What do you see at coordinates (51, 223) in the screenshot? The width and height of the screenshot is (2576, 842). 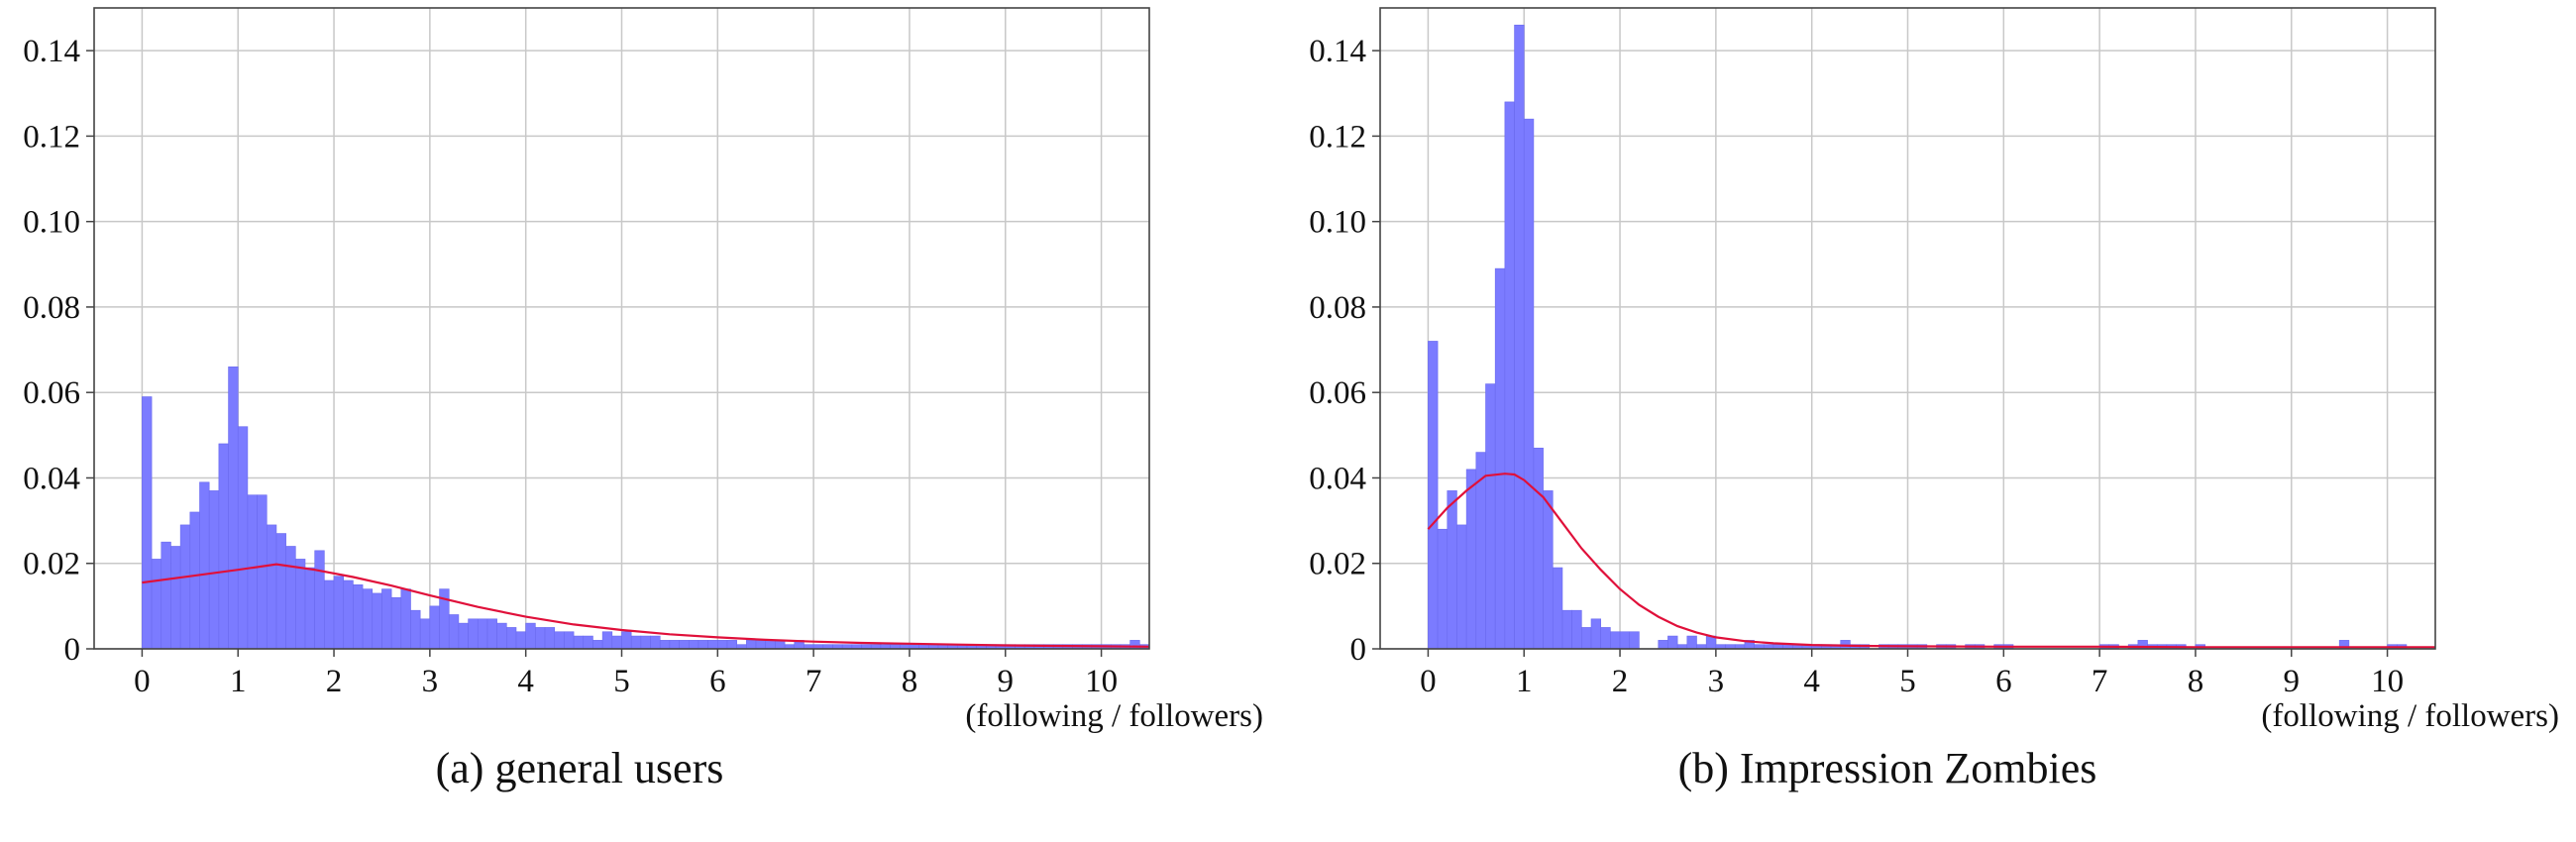 I see `y-tick-label: 0.10` at bounding box center [51, 223].